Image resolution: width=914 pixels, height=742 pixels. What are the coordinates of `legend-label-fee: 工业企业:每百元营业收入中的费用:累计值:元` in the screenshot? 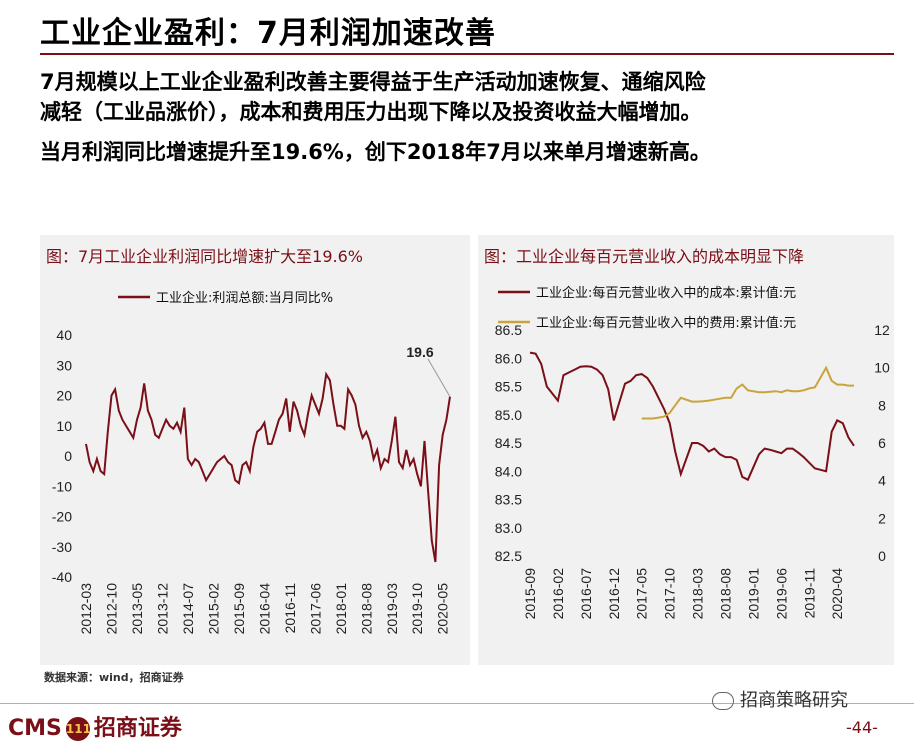 It's located at (666, 323).